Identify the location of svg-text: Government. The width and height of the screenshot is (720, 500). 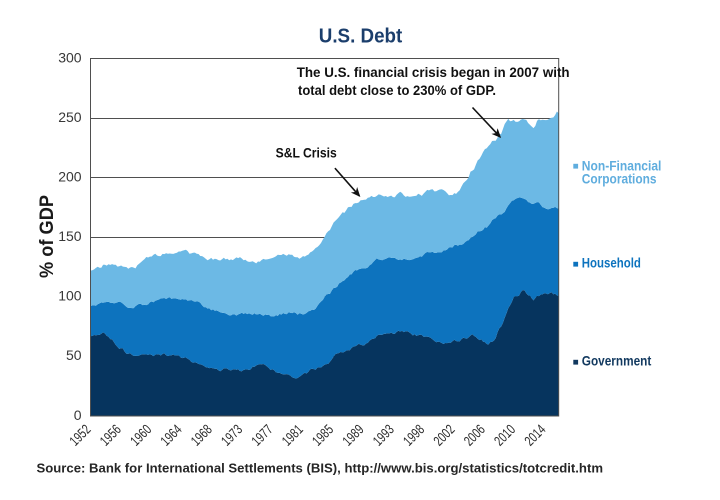
(617, 361).